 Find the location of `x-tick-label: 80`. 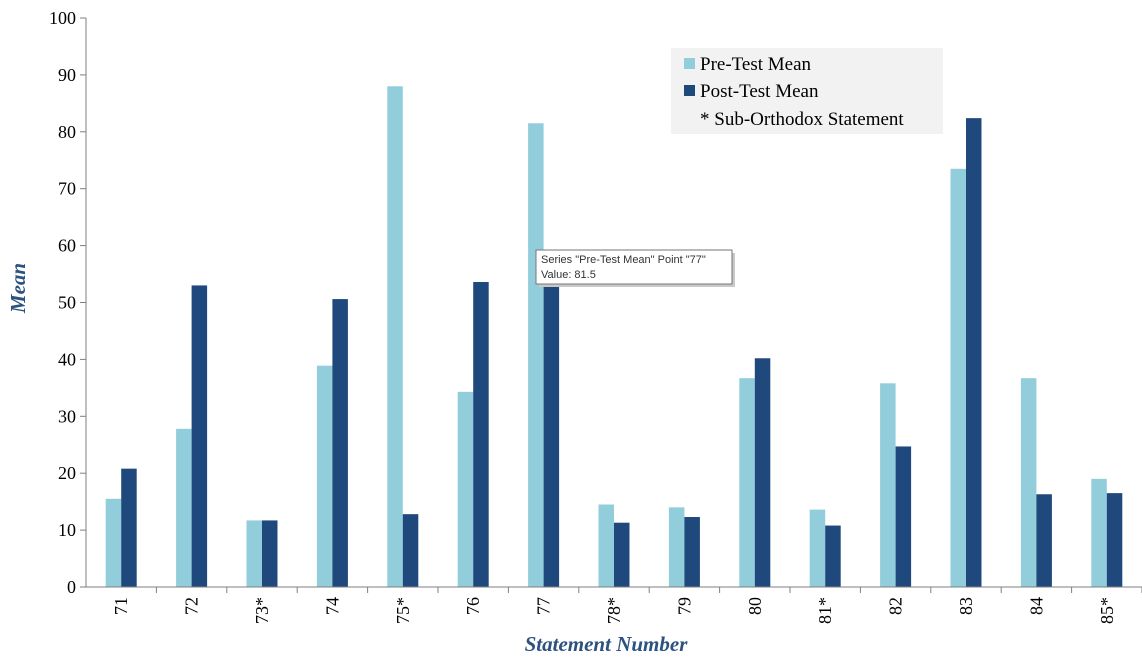

x-tick-label: 80 is located at coordinates (755, 606).